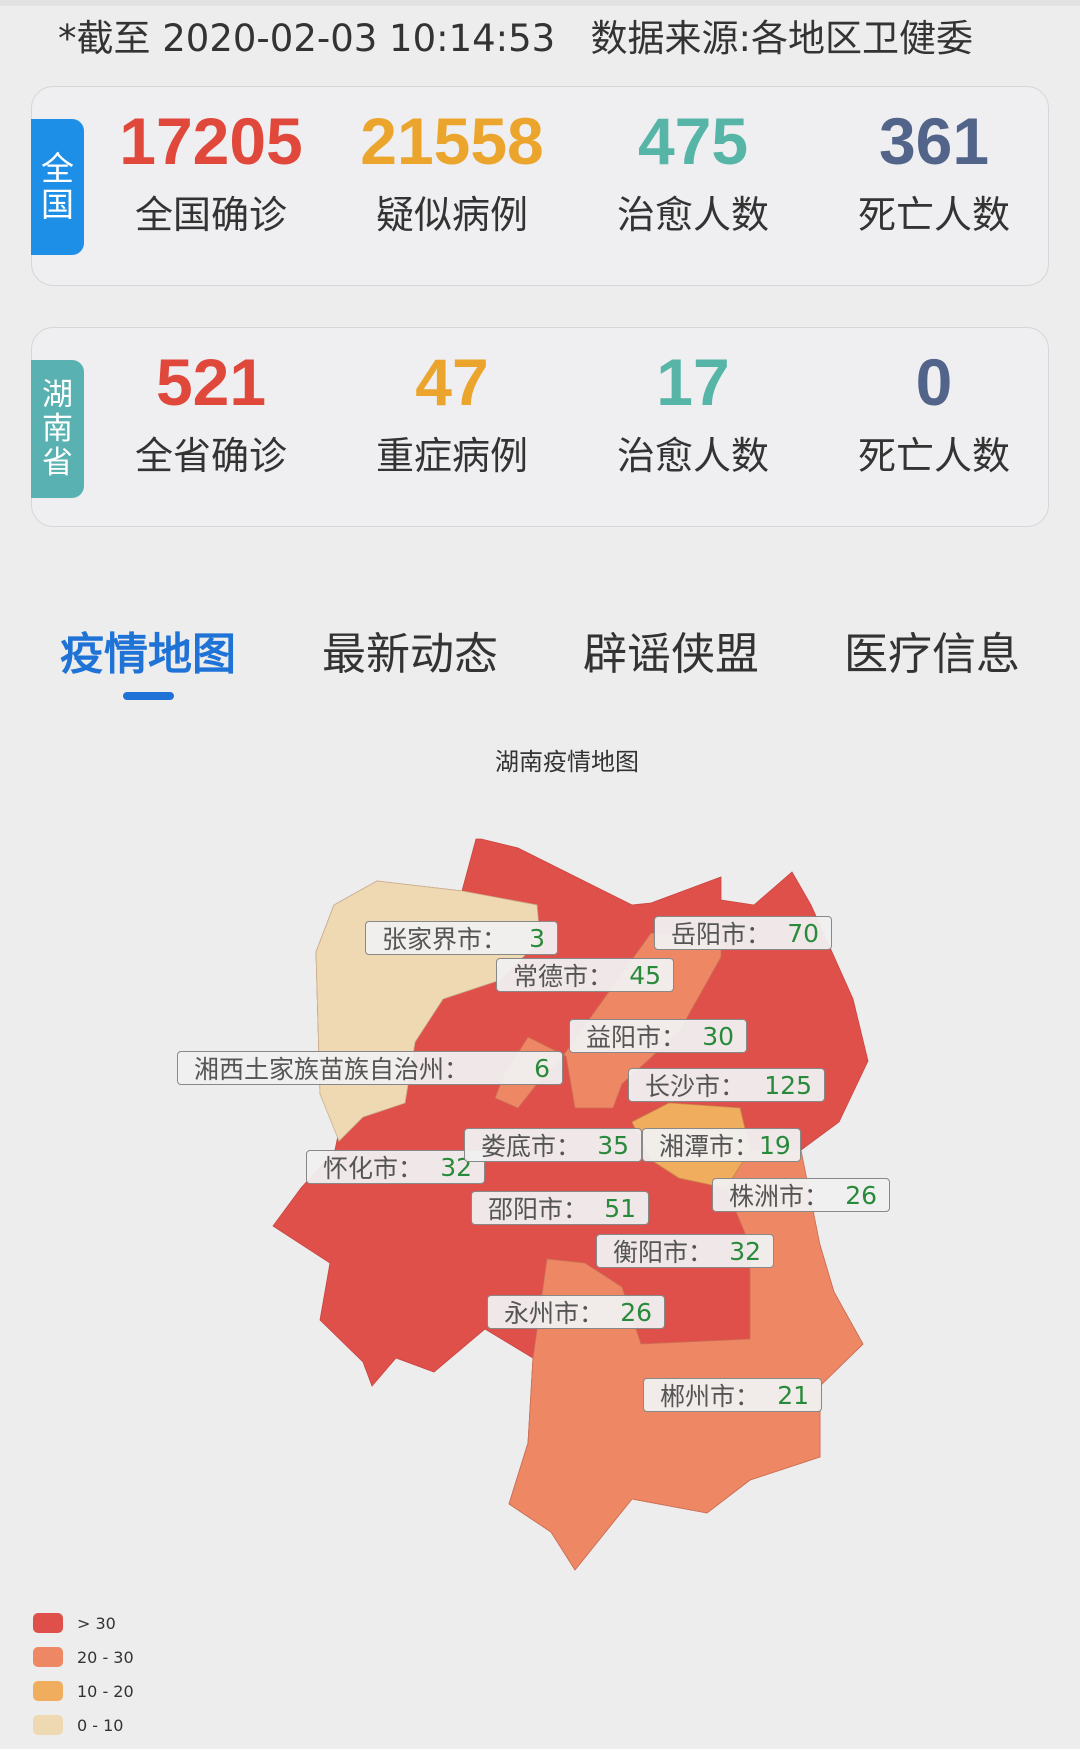 The height and width of the screenshot is (1749, 1080). Describe the element at coordinates (515, 38) in the screenshot. I see `update-info: *截至 2020-02-03 10:14:53 数据来源:各地区卫健委` at that location.